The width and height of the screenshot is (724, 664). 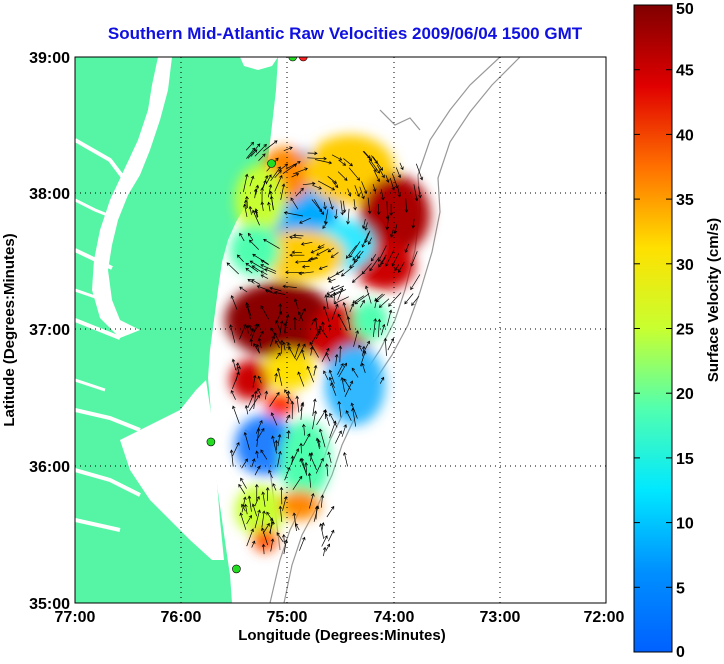 I want to click on x-tick: 75:00, so click(x=287, y=617).